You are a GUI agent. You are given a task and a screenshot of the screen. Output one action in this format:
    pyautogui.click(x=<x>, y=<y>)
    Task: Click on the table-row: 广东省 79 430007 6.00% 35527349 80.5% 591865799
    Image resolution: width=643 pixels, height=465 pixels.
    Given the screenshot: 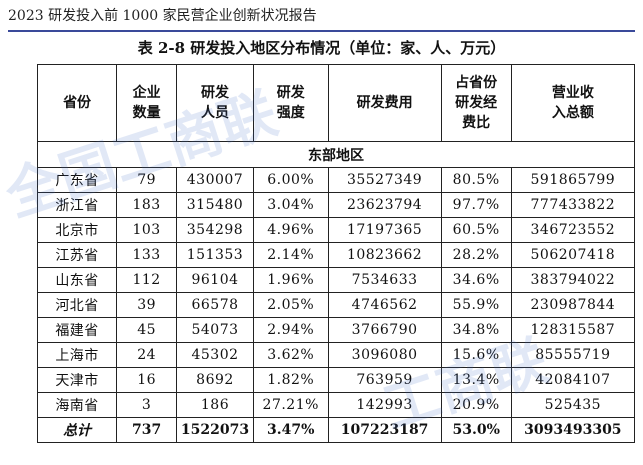 What is the action you would take?
    pyautogui.click(x=336, y=180)
    